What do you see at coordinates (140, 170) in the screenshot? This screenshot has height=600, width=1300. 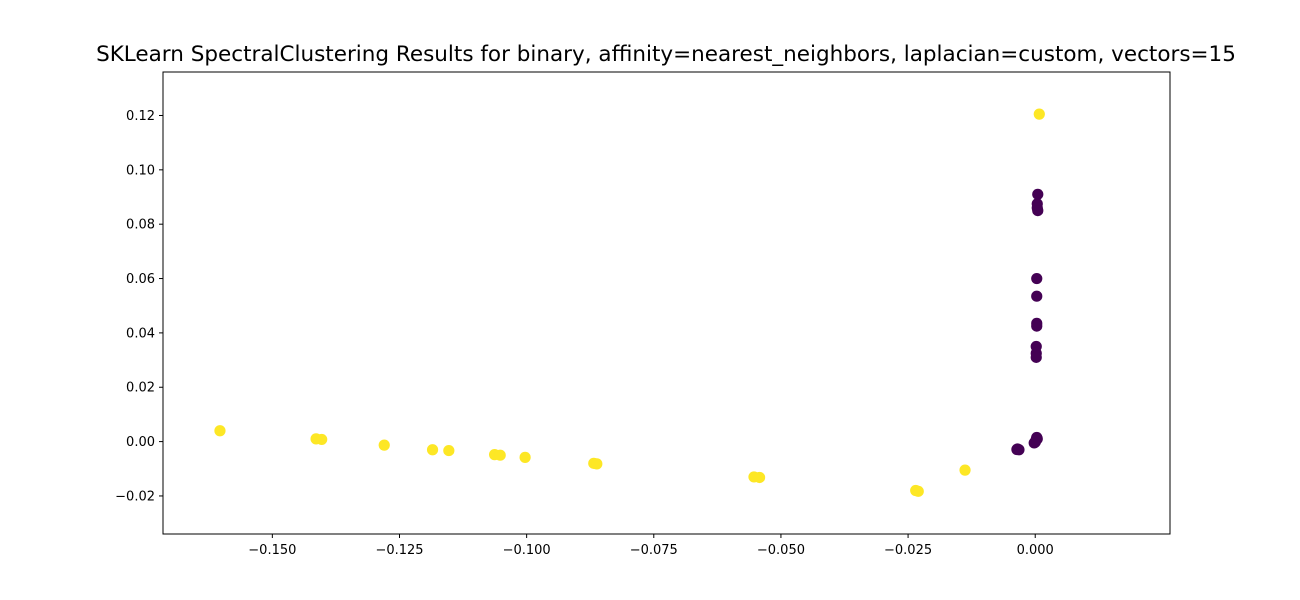 I see `y-tick-label: 0.10` at bounding box center [140, 170].